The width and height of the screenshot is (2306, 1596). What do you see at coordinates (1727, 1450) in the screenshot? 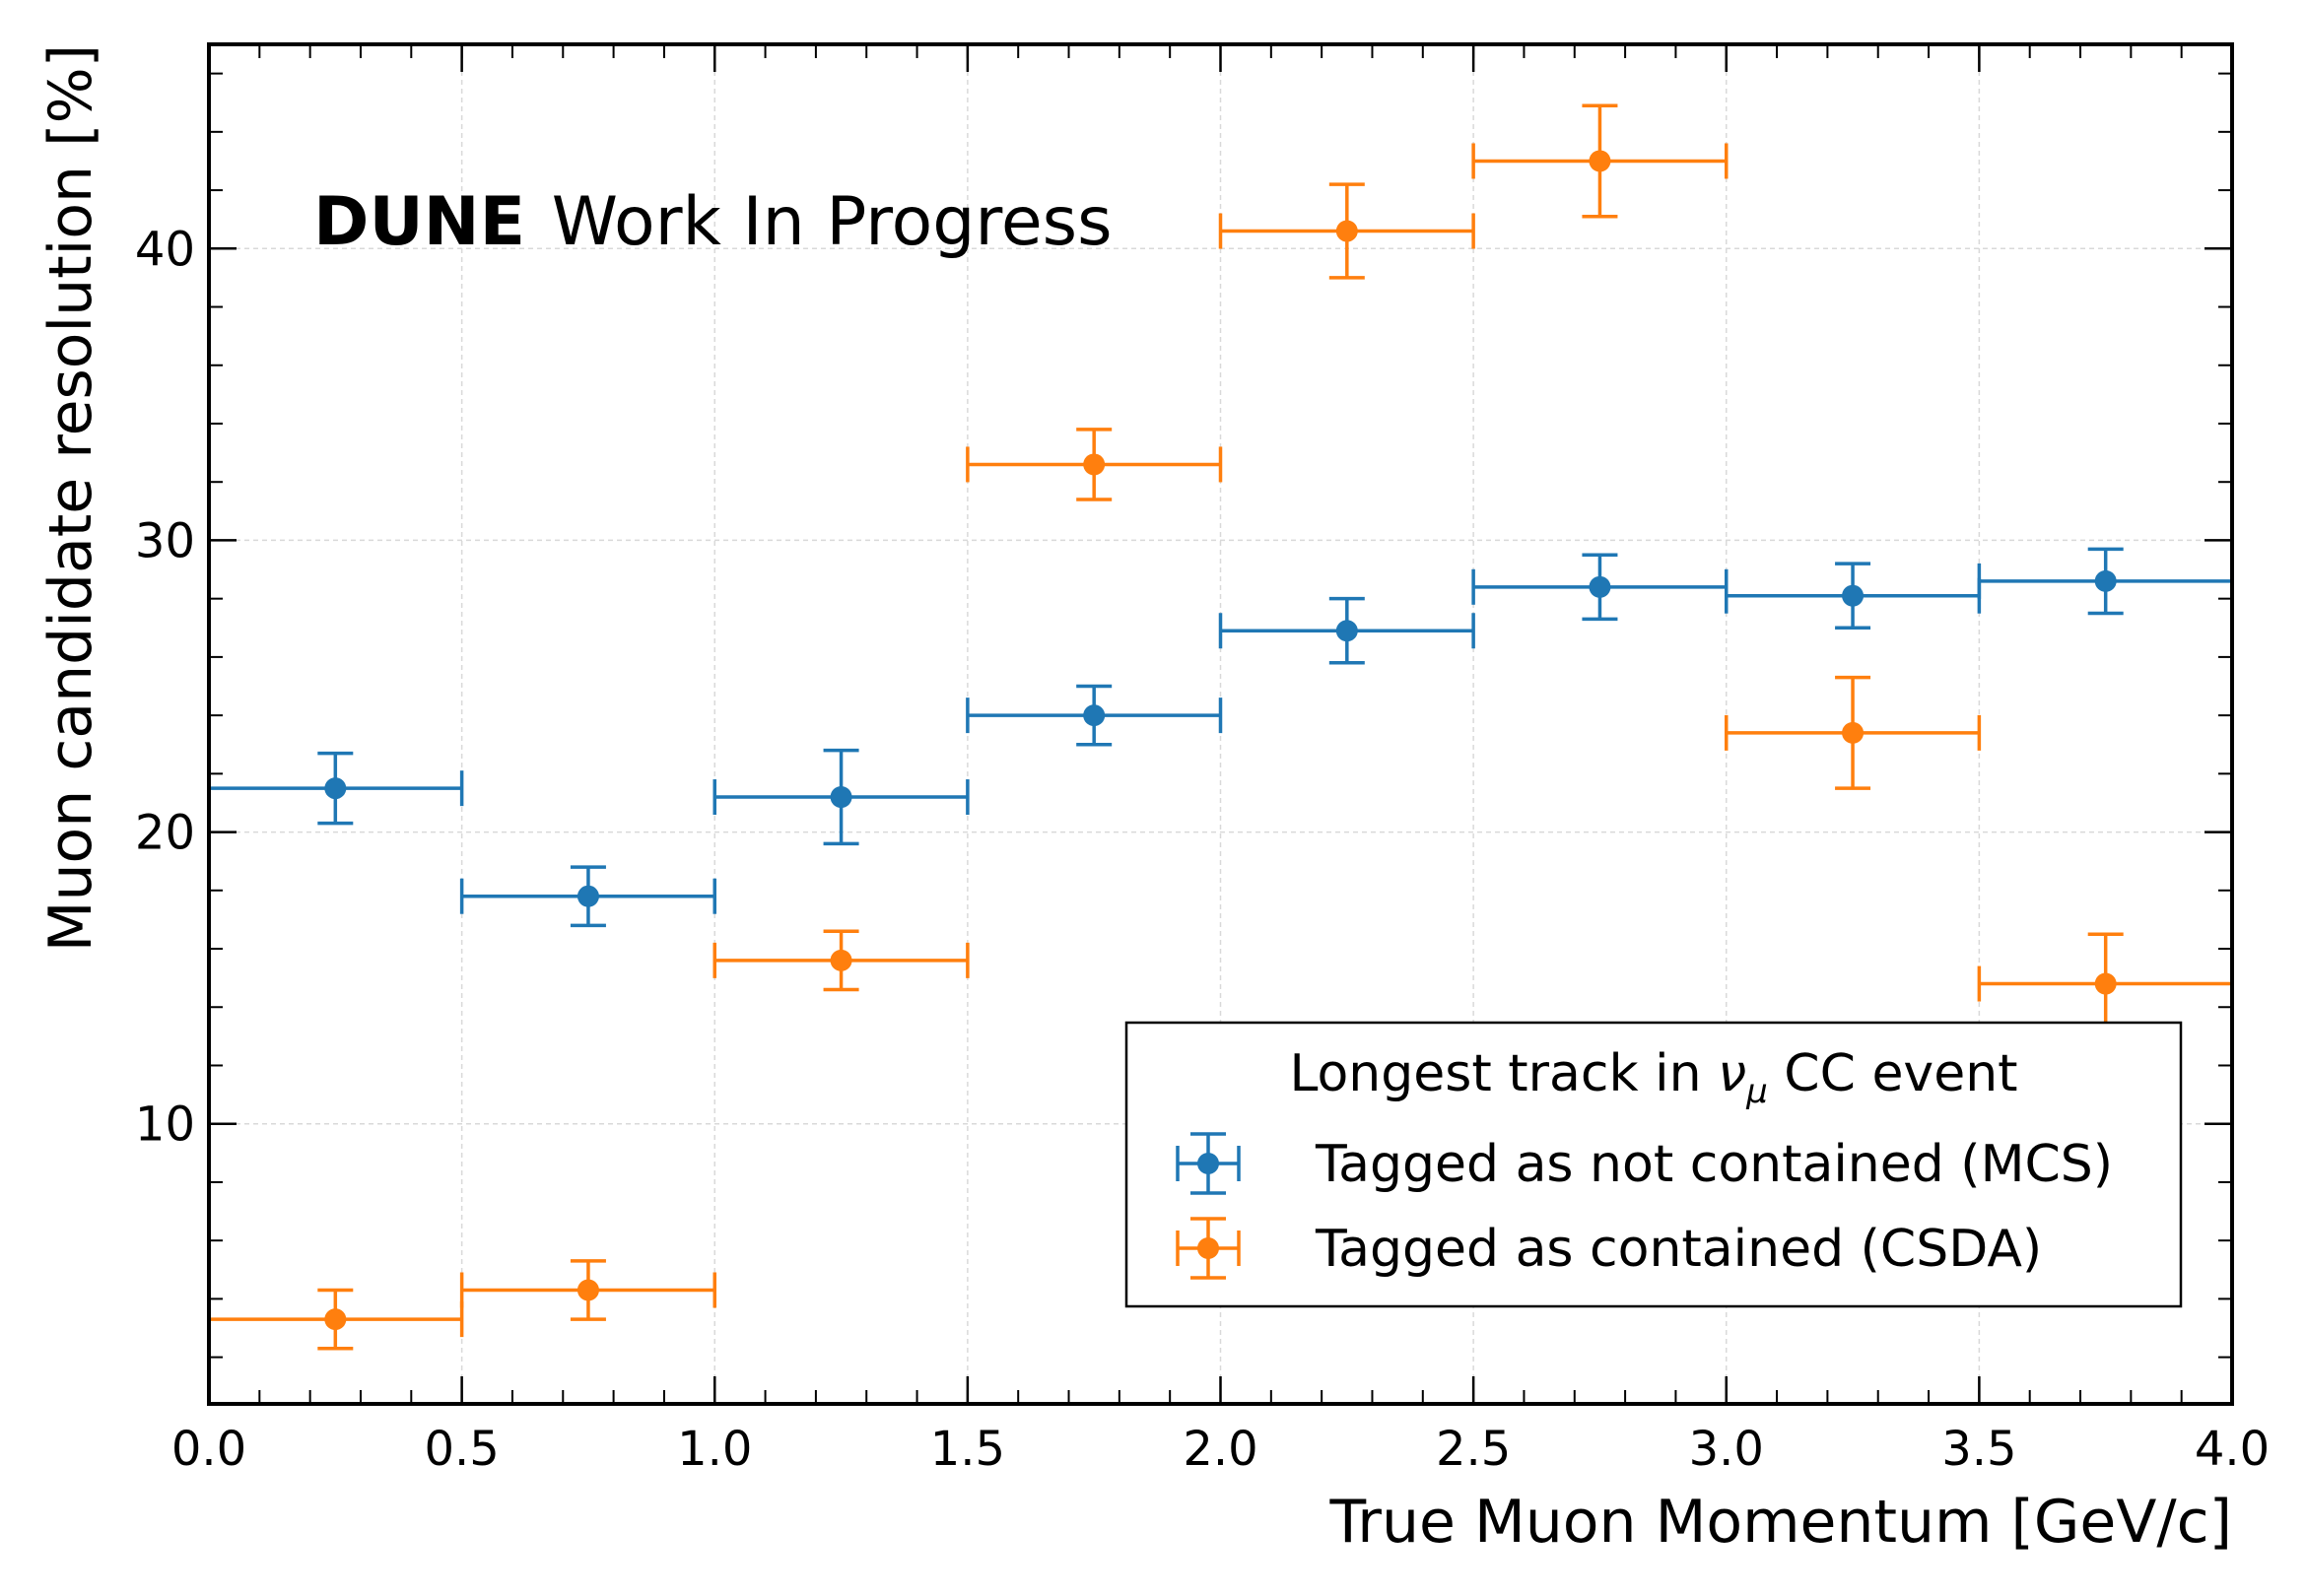
I see `x-tick-label: 3.0` at bounding box center [1727, 1450].